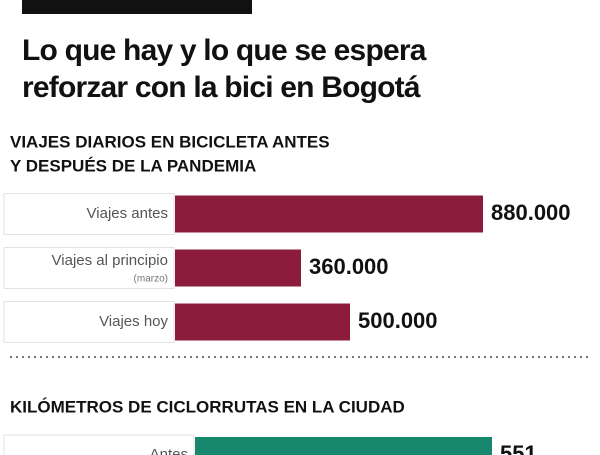 This screenshot has height=455, width=600. I want to click on chart-title: KILÓMETROS DE CICLORRUTAS EN LA CIUDAD, so click(207, 406).